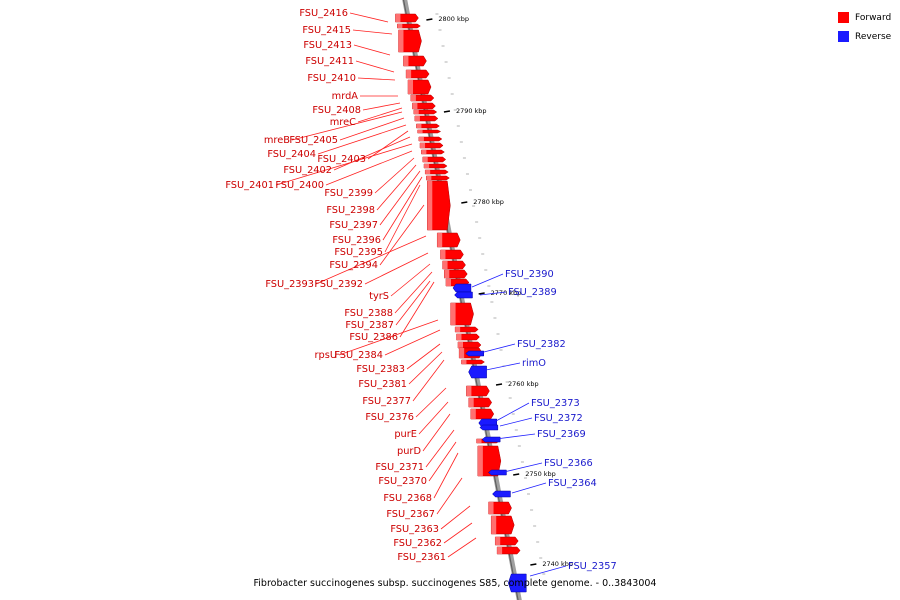  Describe the element at coordinates (461, 303) in the screenshot. I see `gene-layer` at that location.